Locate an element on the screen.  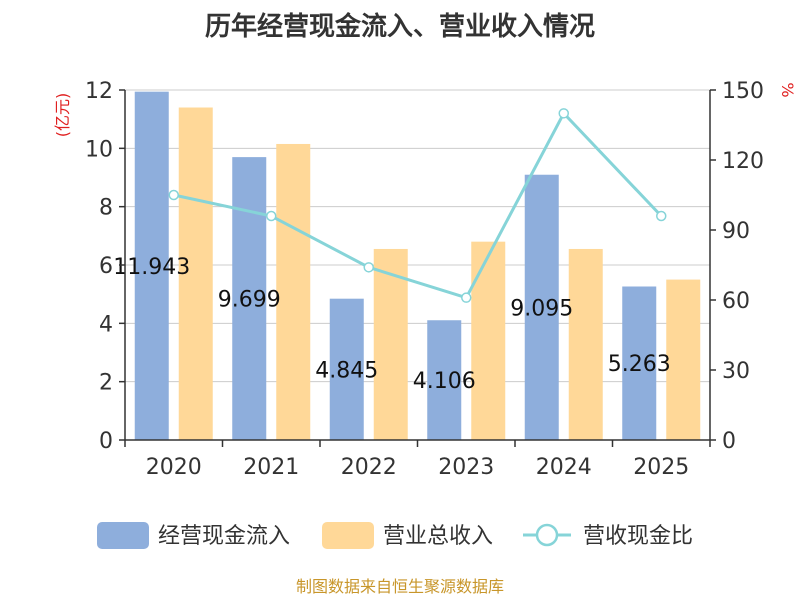
bar-2023-revenue is located at coordinates (488, 340).